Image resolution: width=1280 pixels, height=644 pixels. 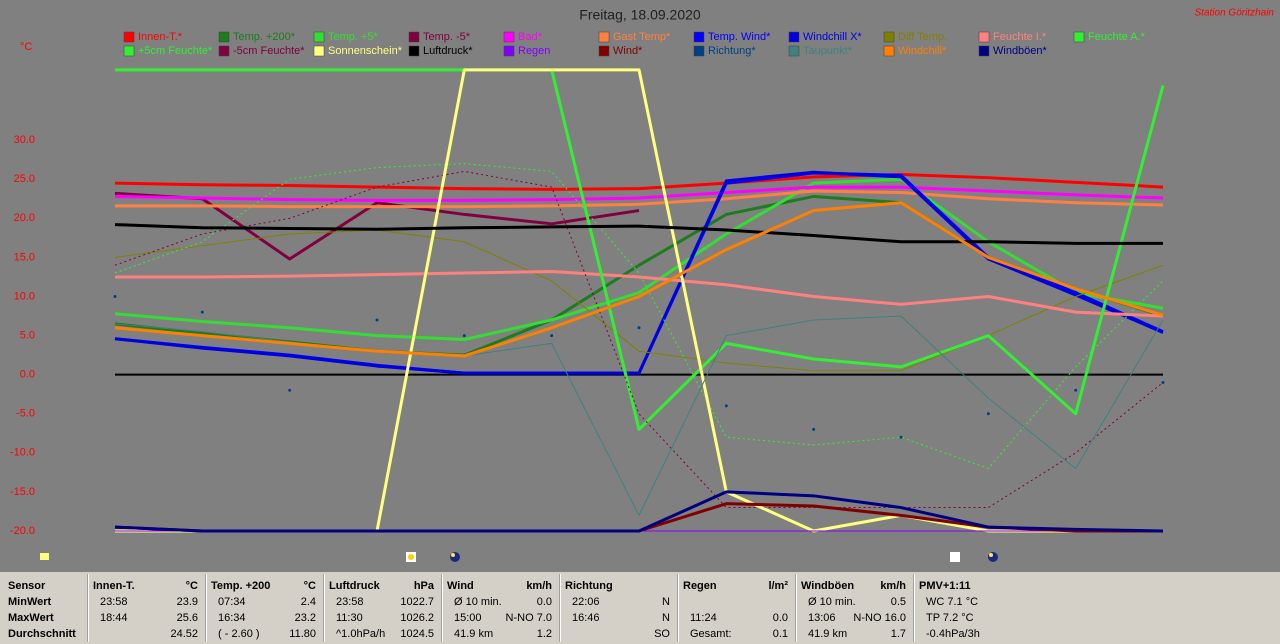 I want to click on y-tick-label: -10.0, so click(x=22, y=453).